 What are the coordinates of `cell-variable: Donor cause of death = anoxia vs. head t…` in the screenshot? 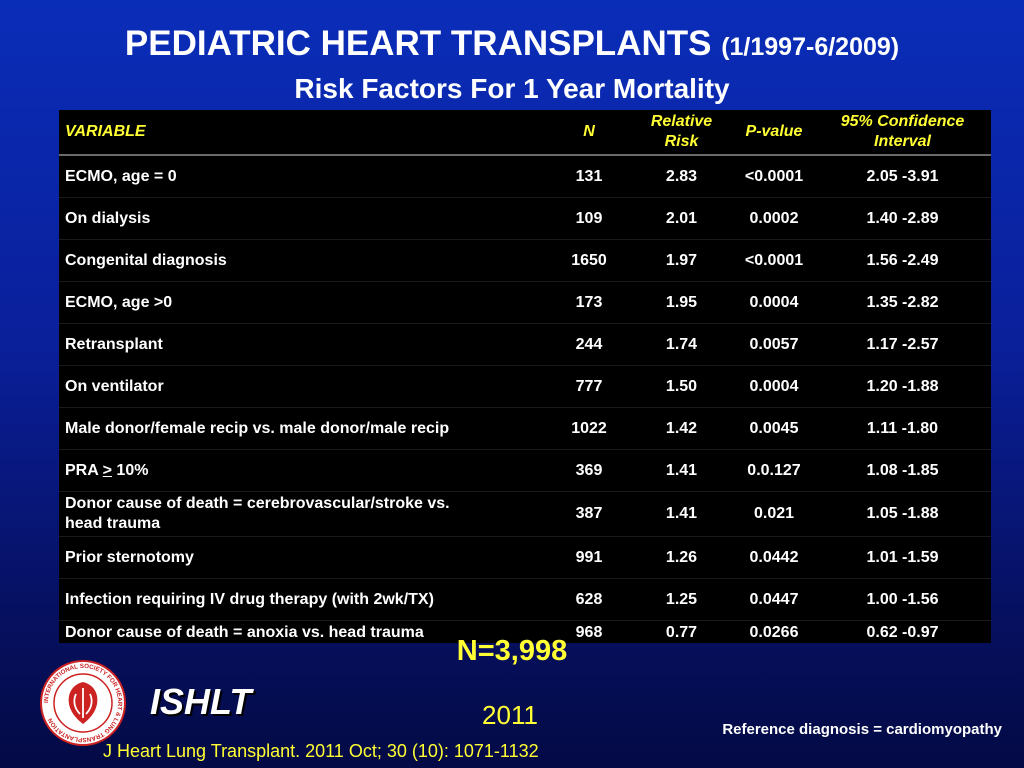 It's located at (244, 632).